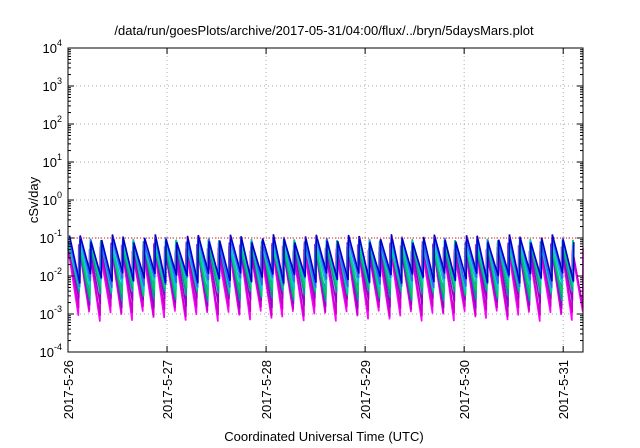 This screenshot has height=448, width=640. What do you see at coordinates (52, 85) in the screenshot?
I see `y-tick-label: 10³` at bounding box center [52, 85].